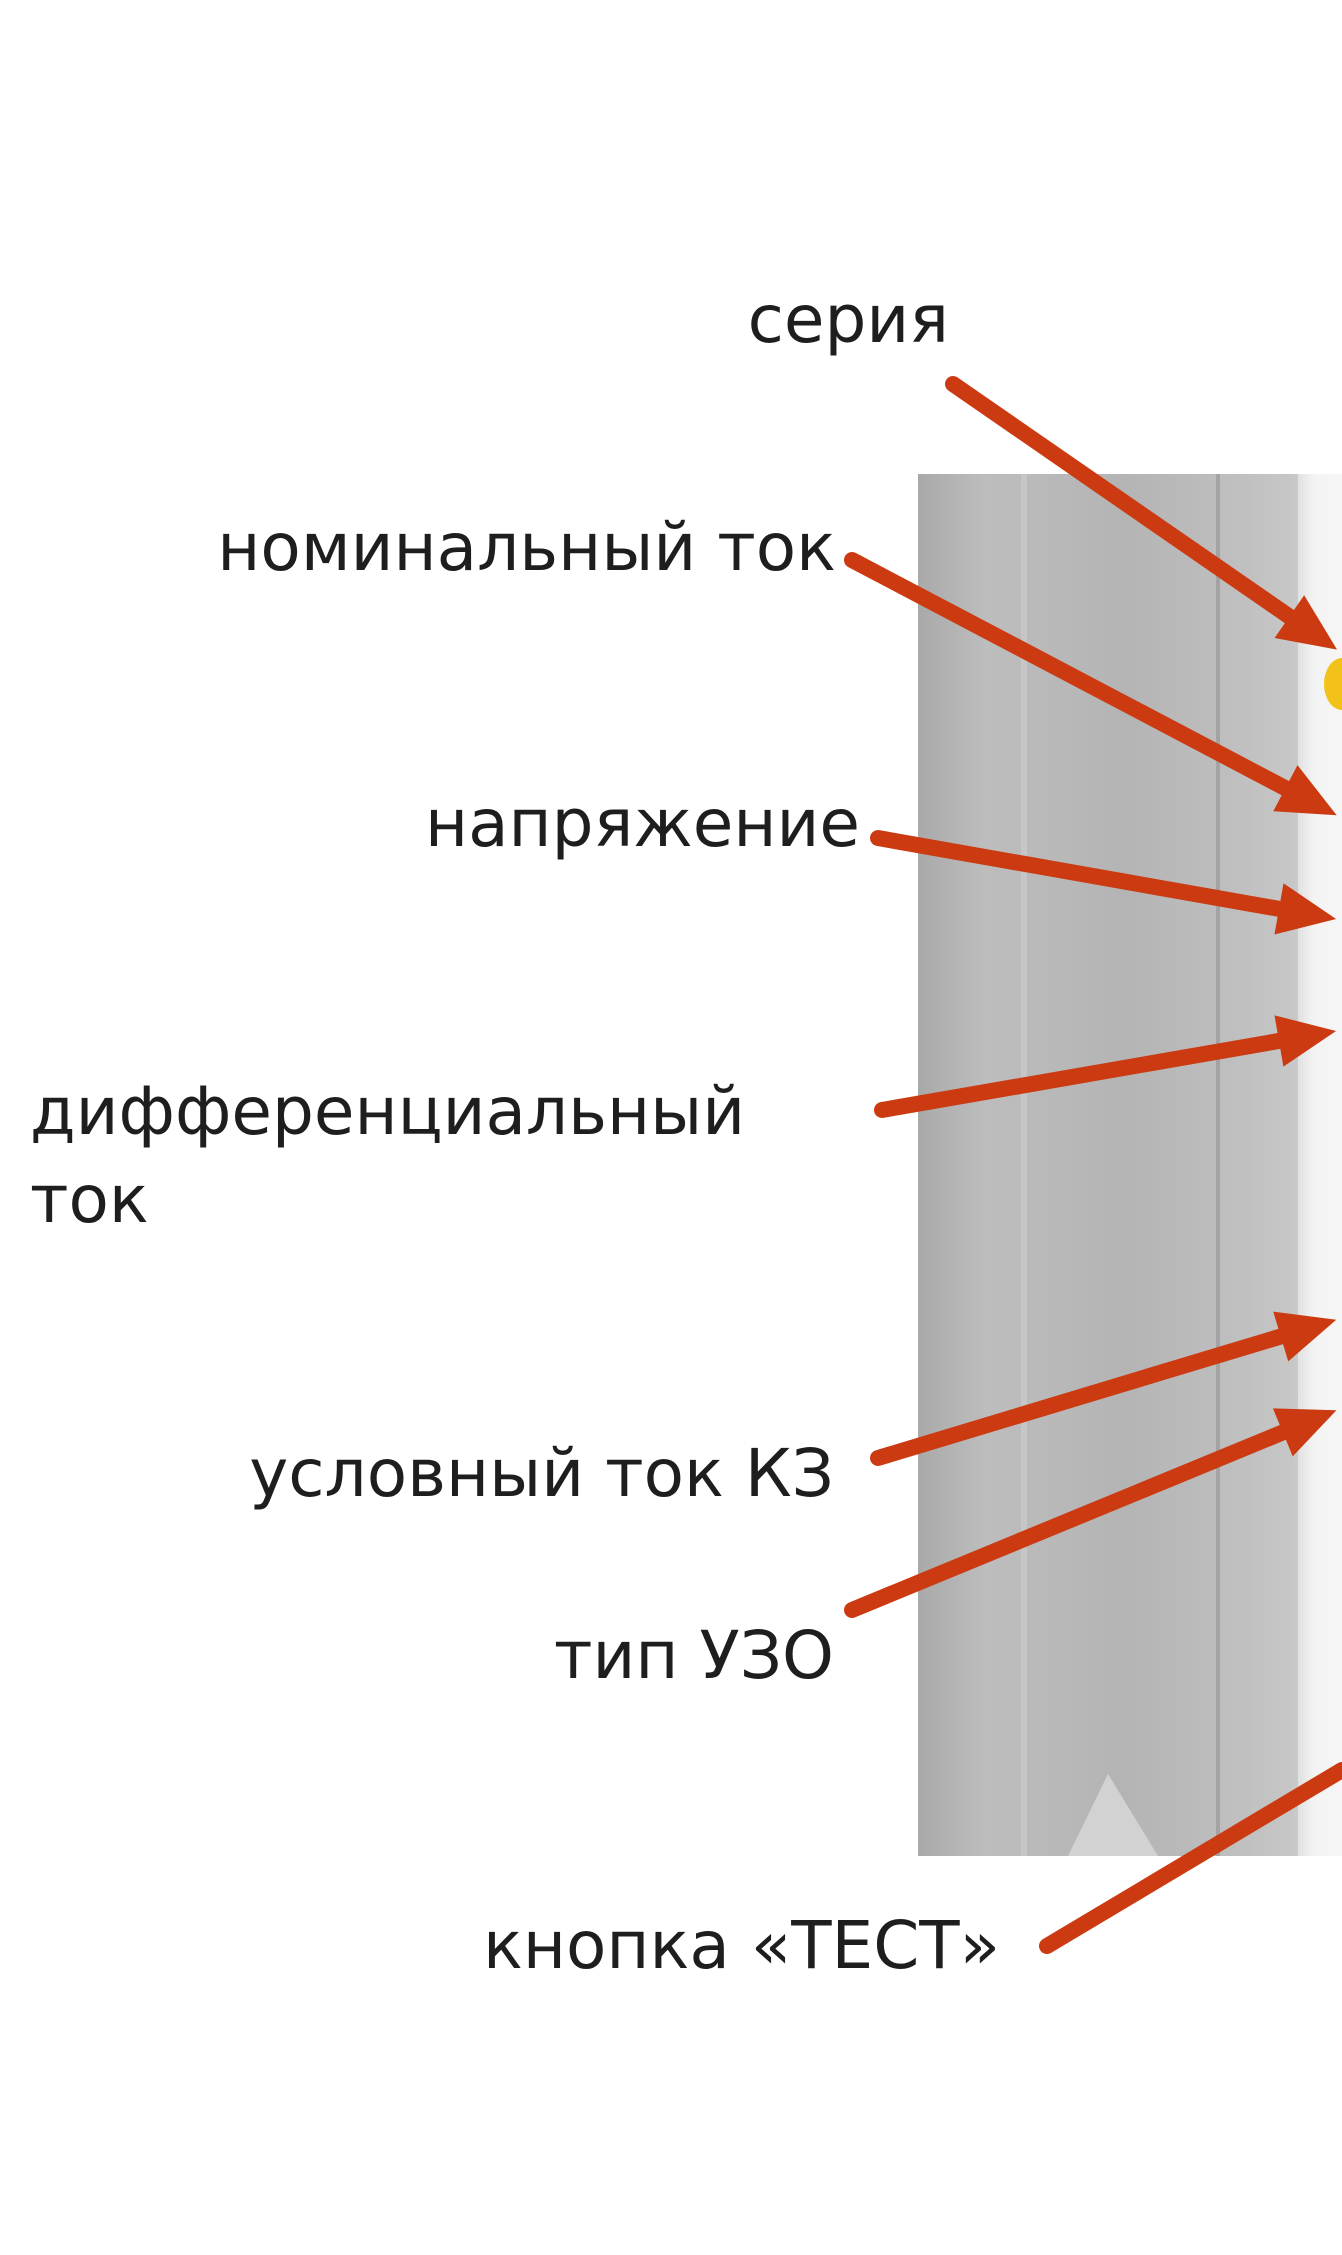 The height and width of the screenshot is (2255, 1342). I want to click on label-rcd-type: тип УЗО, so click(694, 1655).